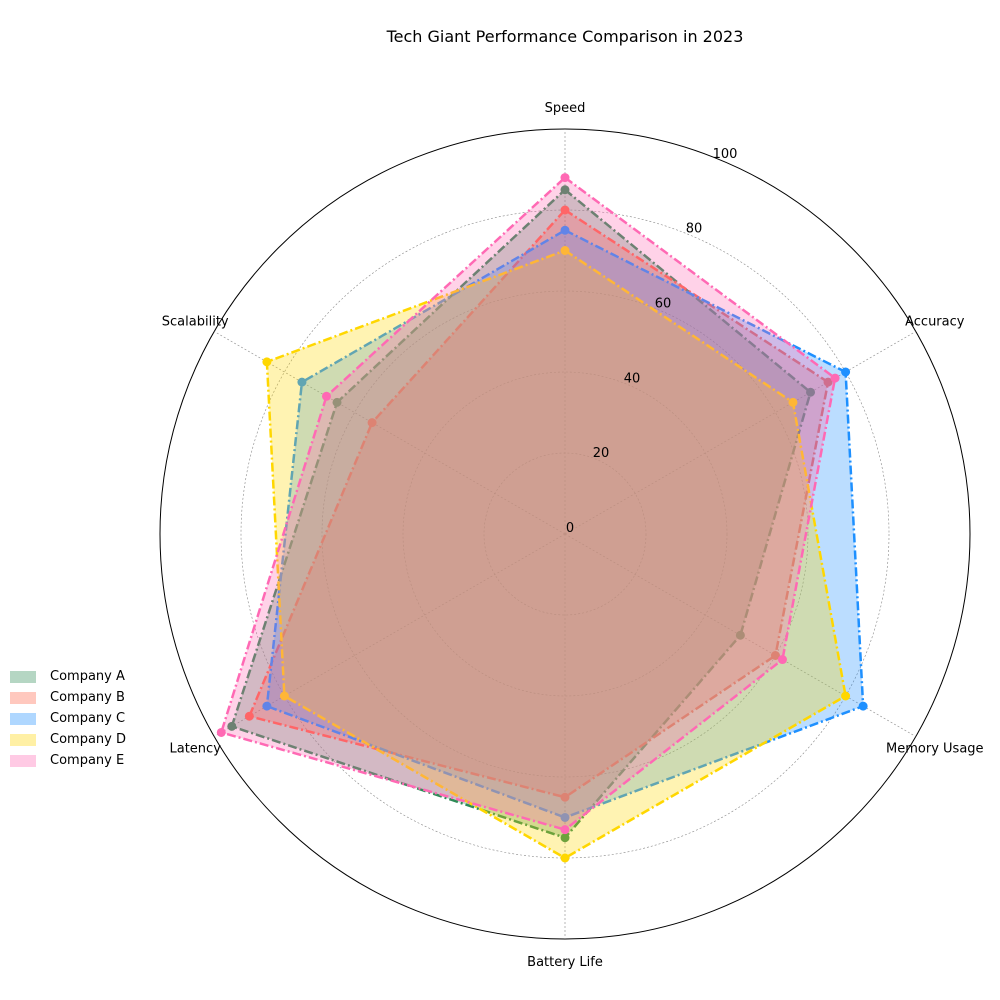 Image resolution: width=1000 pixels, height=1000 pixels. I want to click on axis-label: Battery Life, so click(565, 962).